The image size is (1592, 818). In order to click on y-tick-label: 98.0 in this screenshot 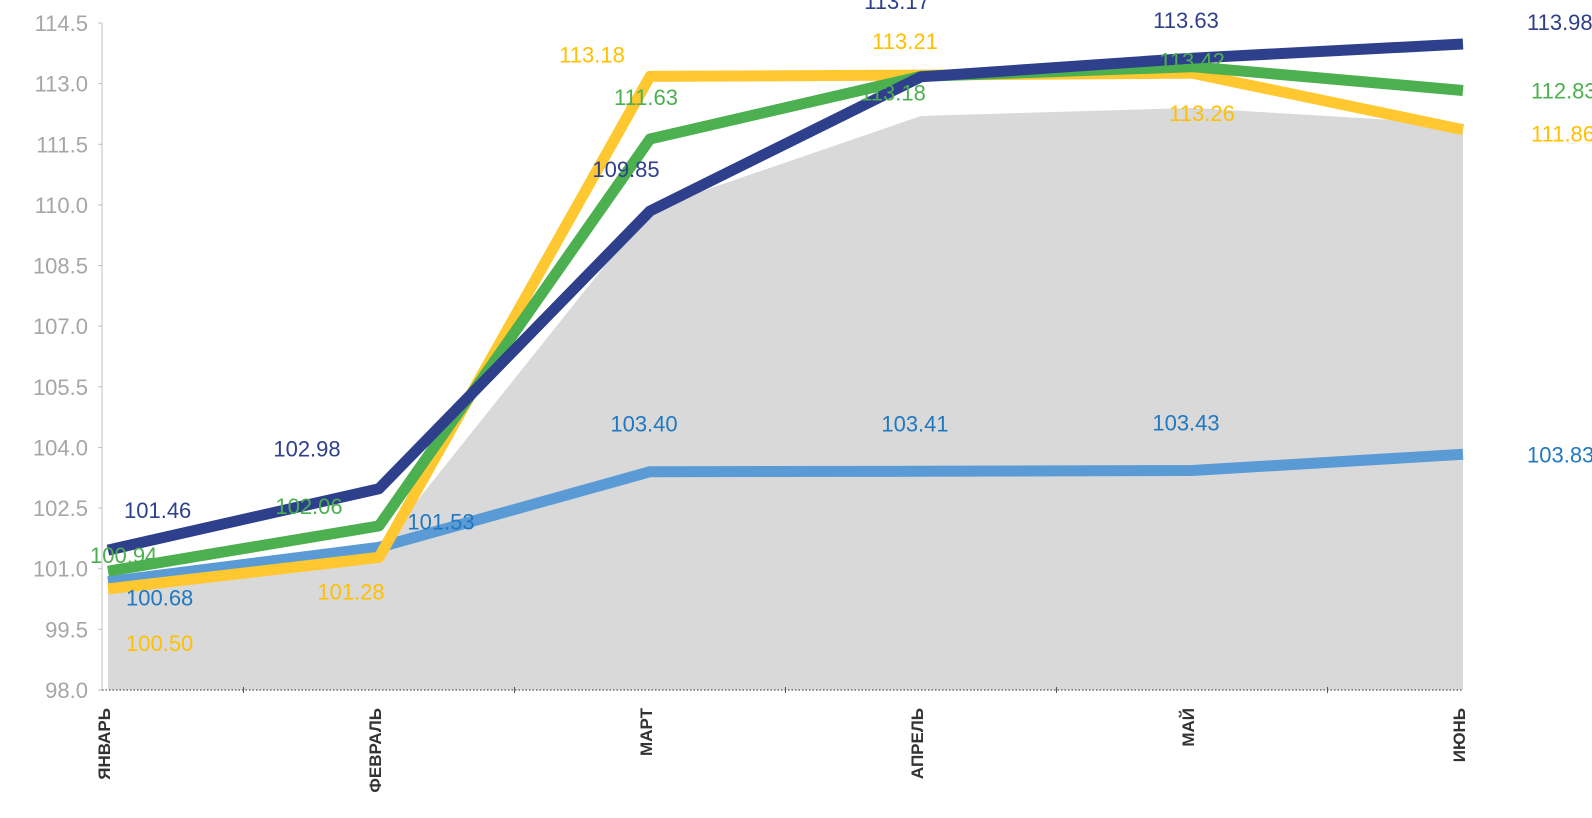, I will do `click(66, 690)`.